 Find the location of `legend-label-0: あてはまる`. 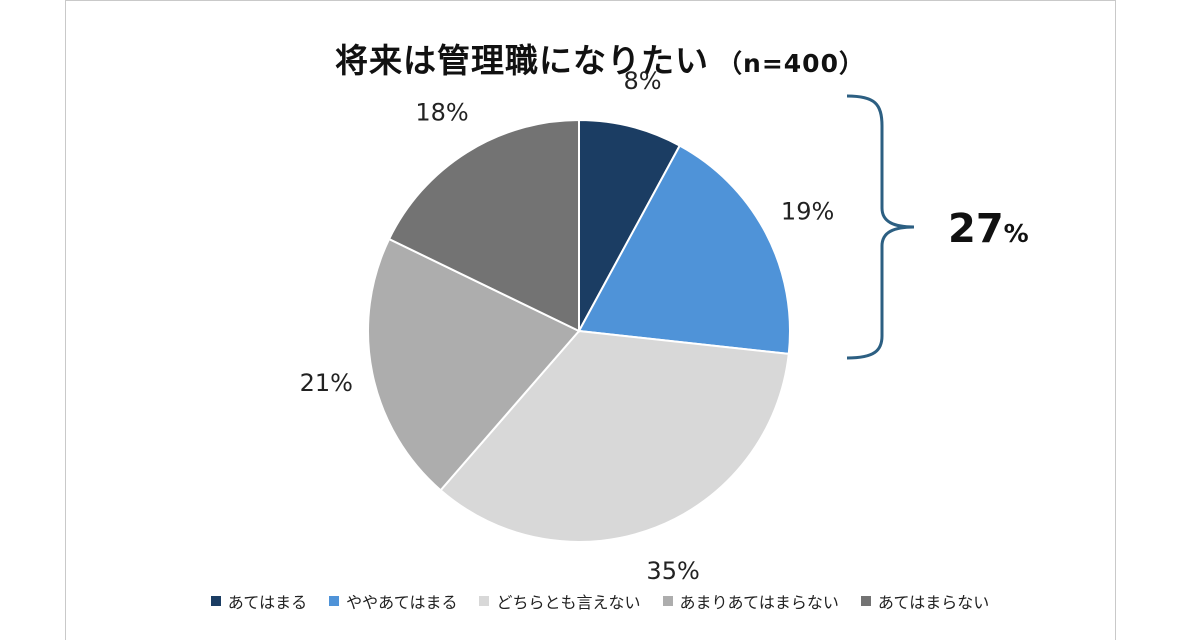

legend-label-0: あてはまる is located at coordinates (267, 602).